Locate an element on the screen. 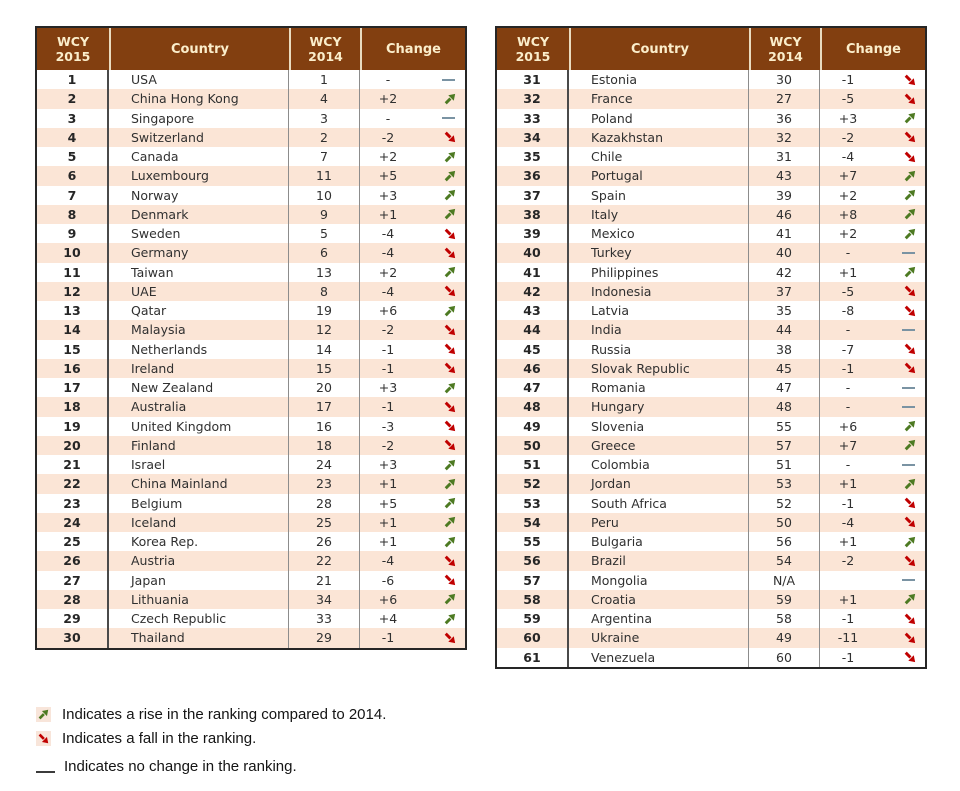  rank-2014-cell: 47 is located at coordinates (784, 388).